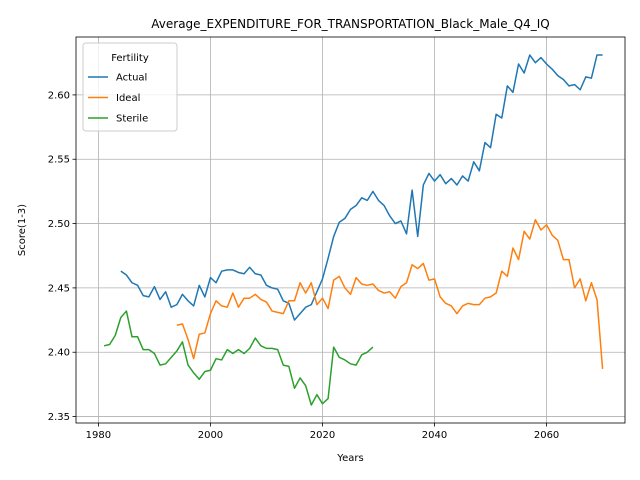 The width and height of the screenshot is (640, 480). I want to click on x-axis-label: Years, so click(349, 458).